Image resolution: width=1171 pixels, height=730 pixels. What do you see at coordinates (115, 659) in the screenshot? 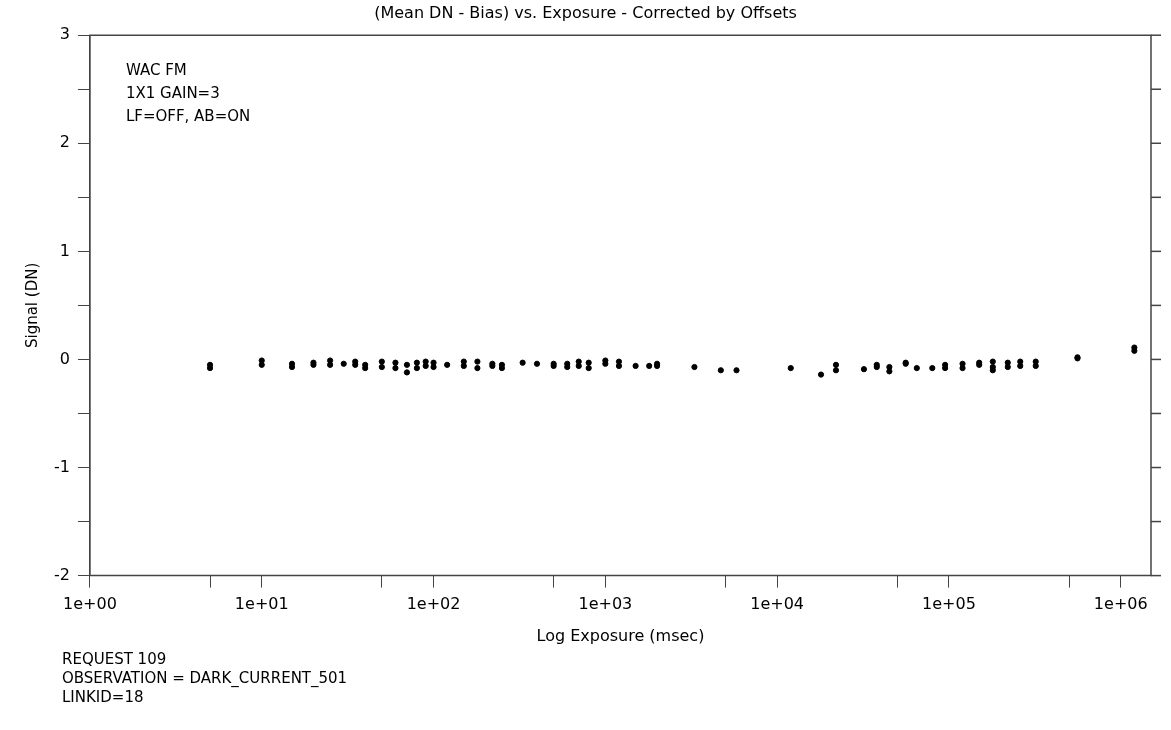
I see `text: REQUEST 109` at bounding box center [115, 659].